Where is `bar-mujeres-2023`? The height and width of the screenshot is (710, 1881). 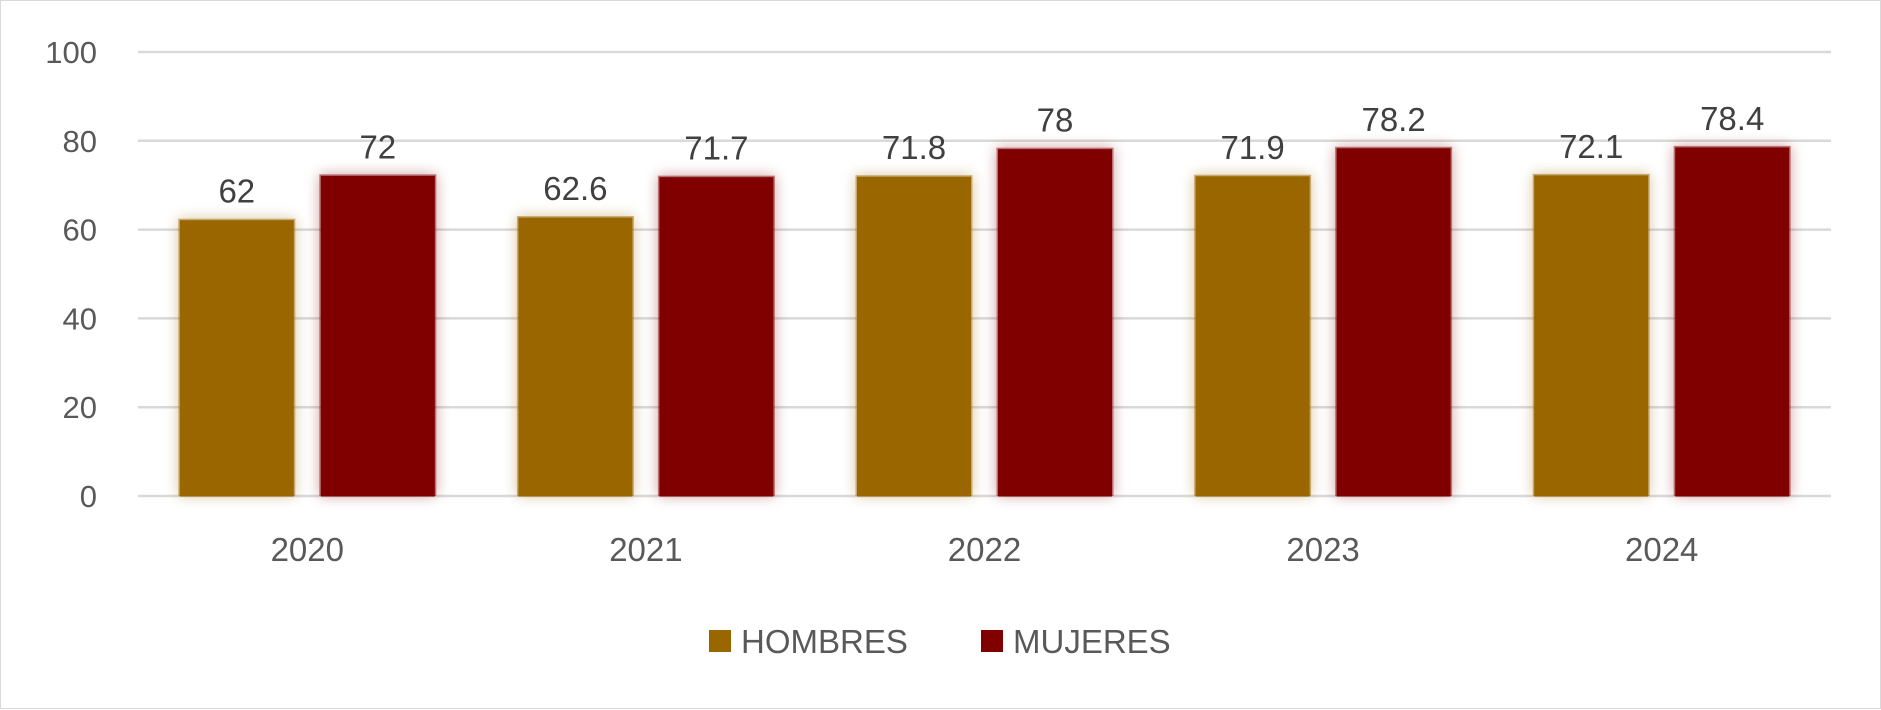 bar-mujeres-2023 is located at coordinates (1393, 322).